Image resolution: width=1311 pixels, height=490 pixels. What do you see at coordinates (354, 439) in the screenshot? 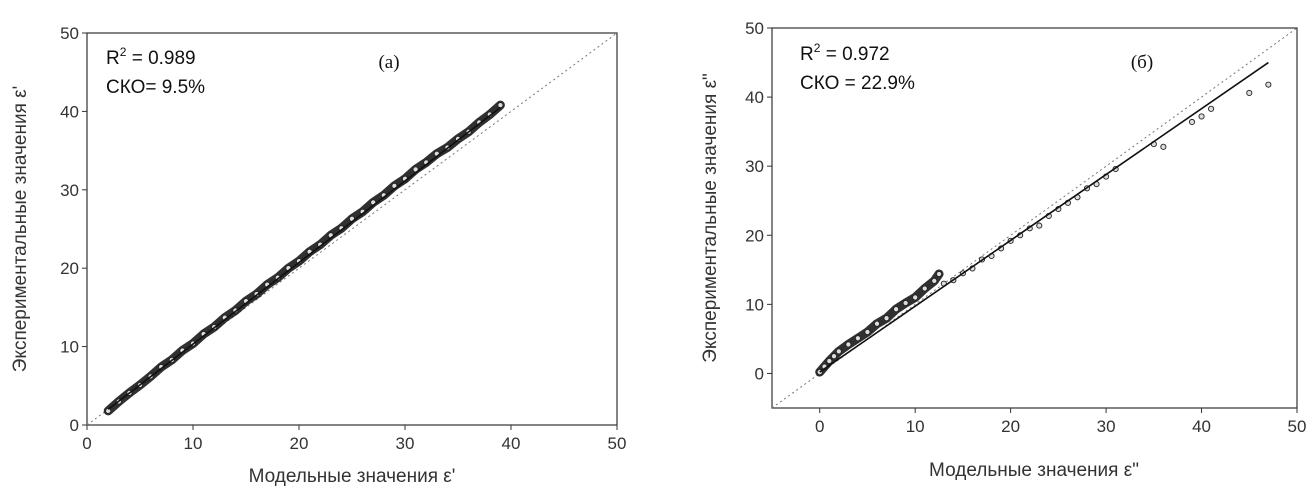
I see `chart-a-x-ticks: 0 10 20 30 40 50` at bounding box center [354, 439].